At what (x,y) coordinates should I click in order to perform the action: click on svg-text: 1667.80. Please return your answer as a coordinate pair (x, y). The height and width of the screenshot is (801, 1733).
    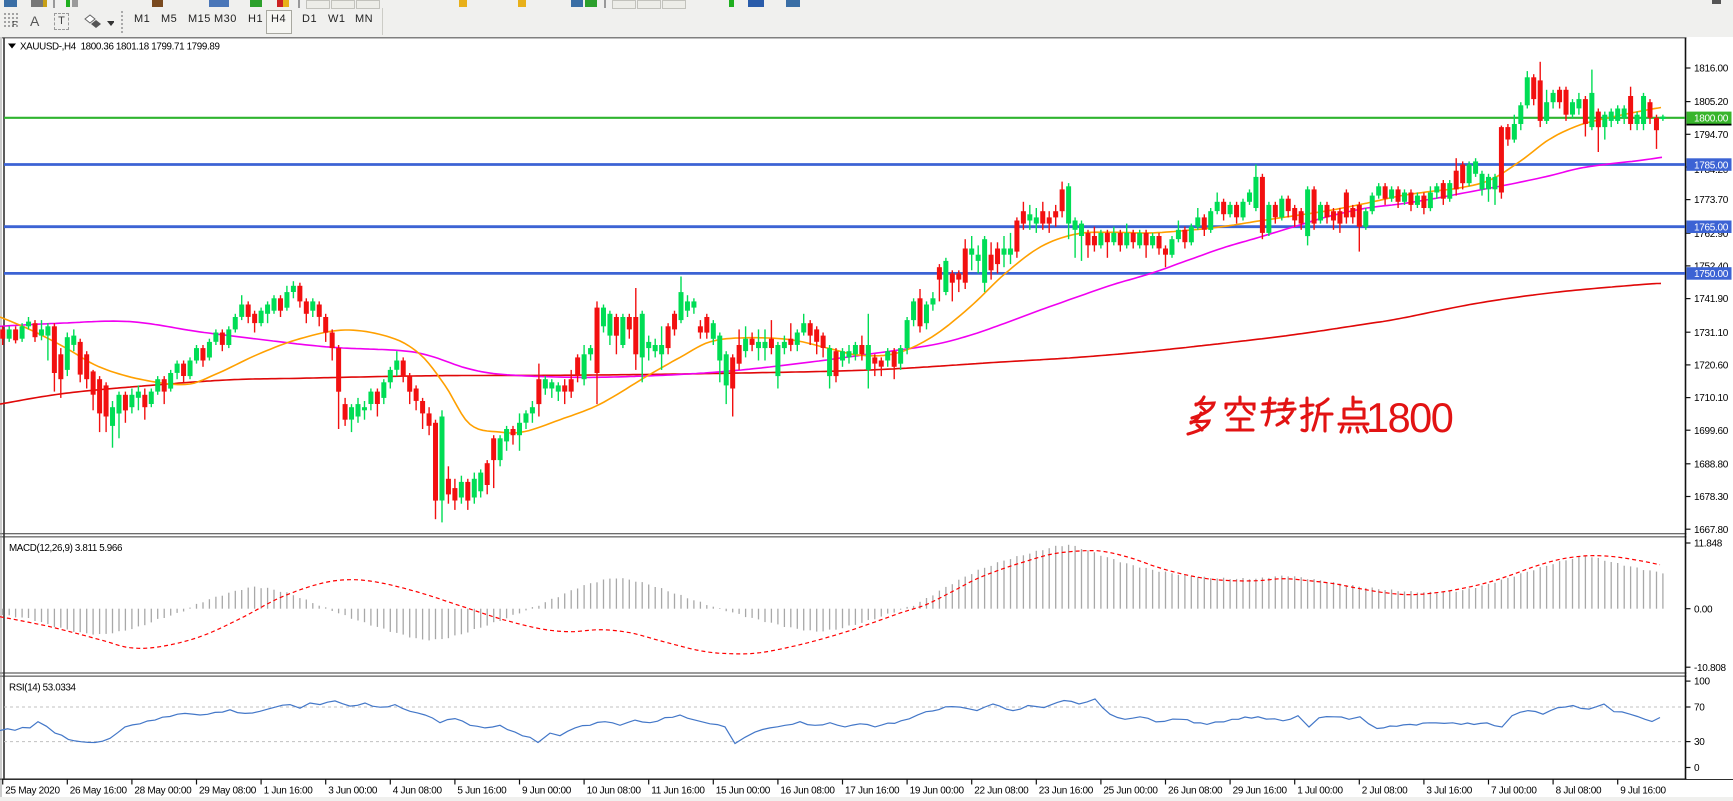
    Looking at the image, I should click on (1711, 530).